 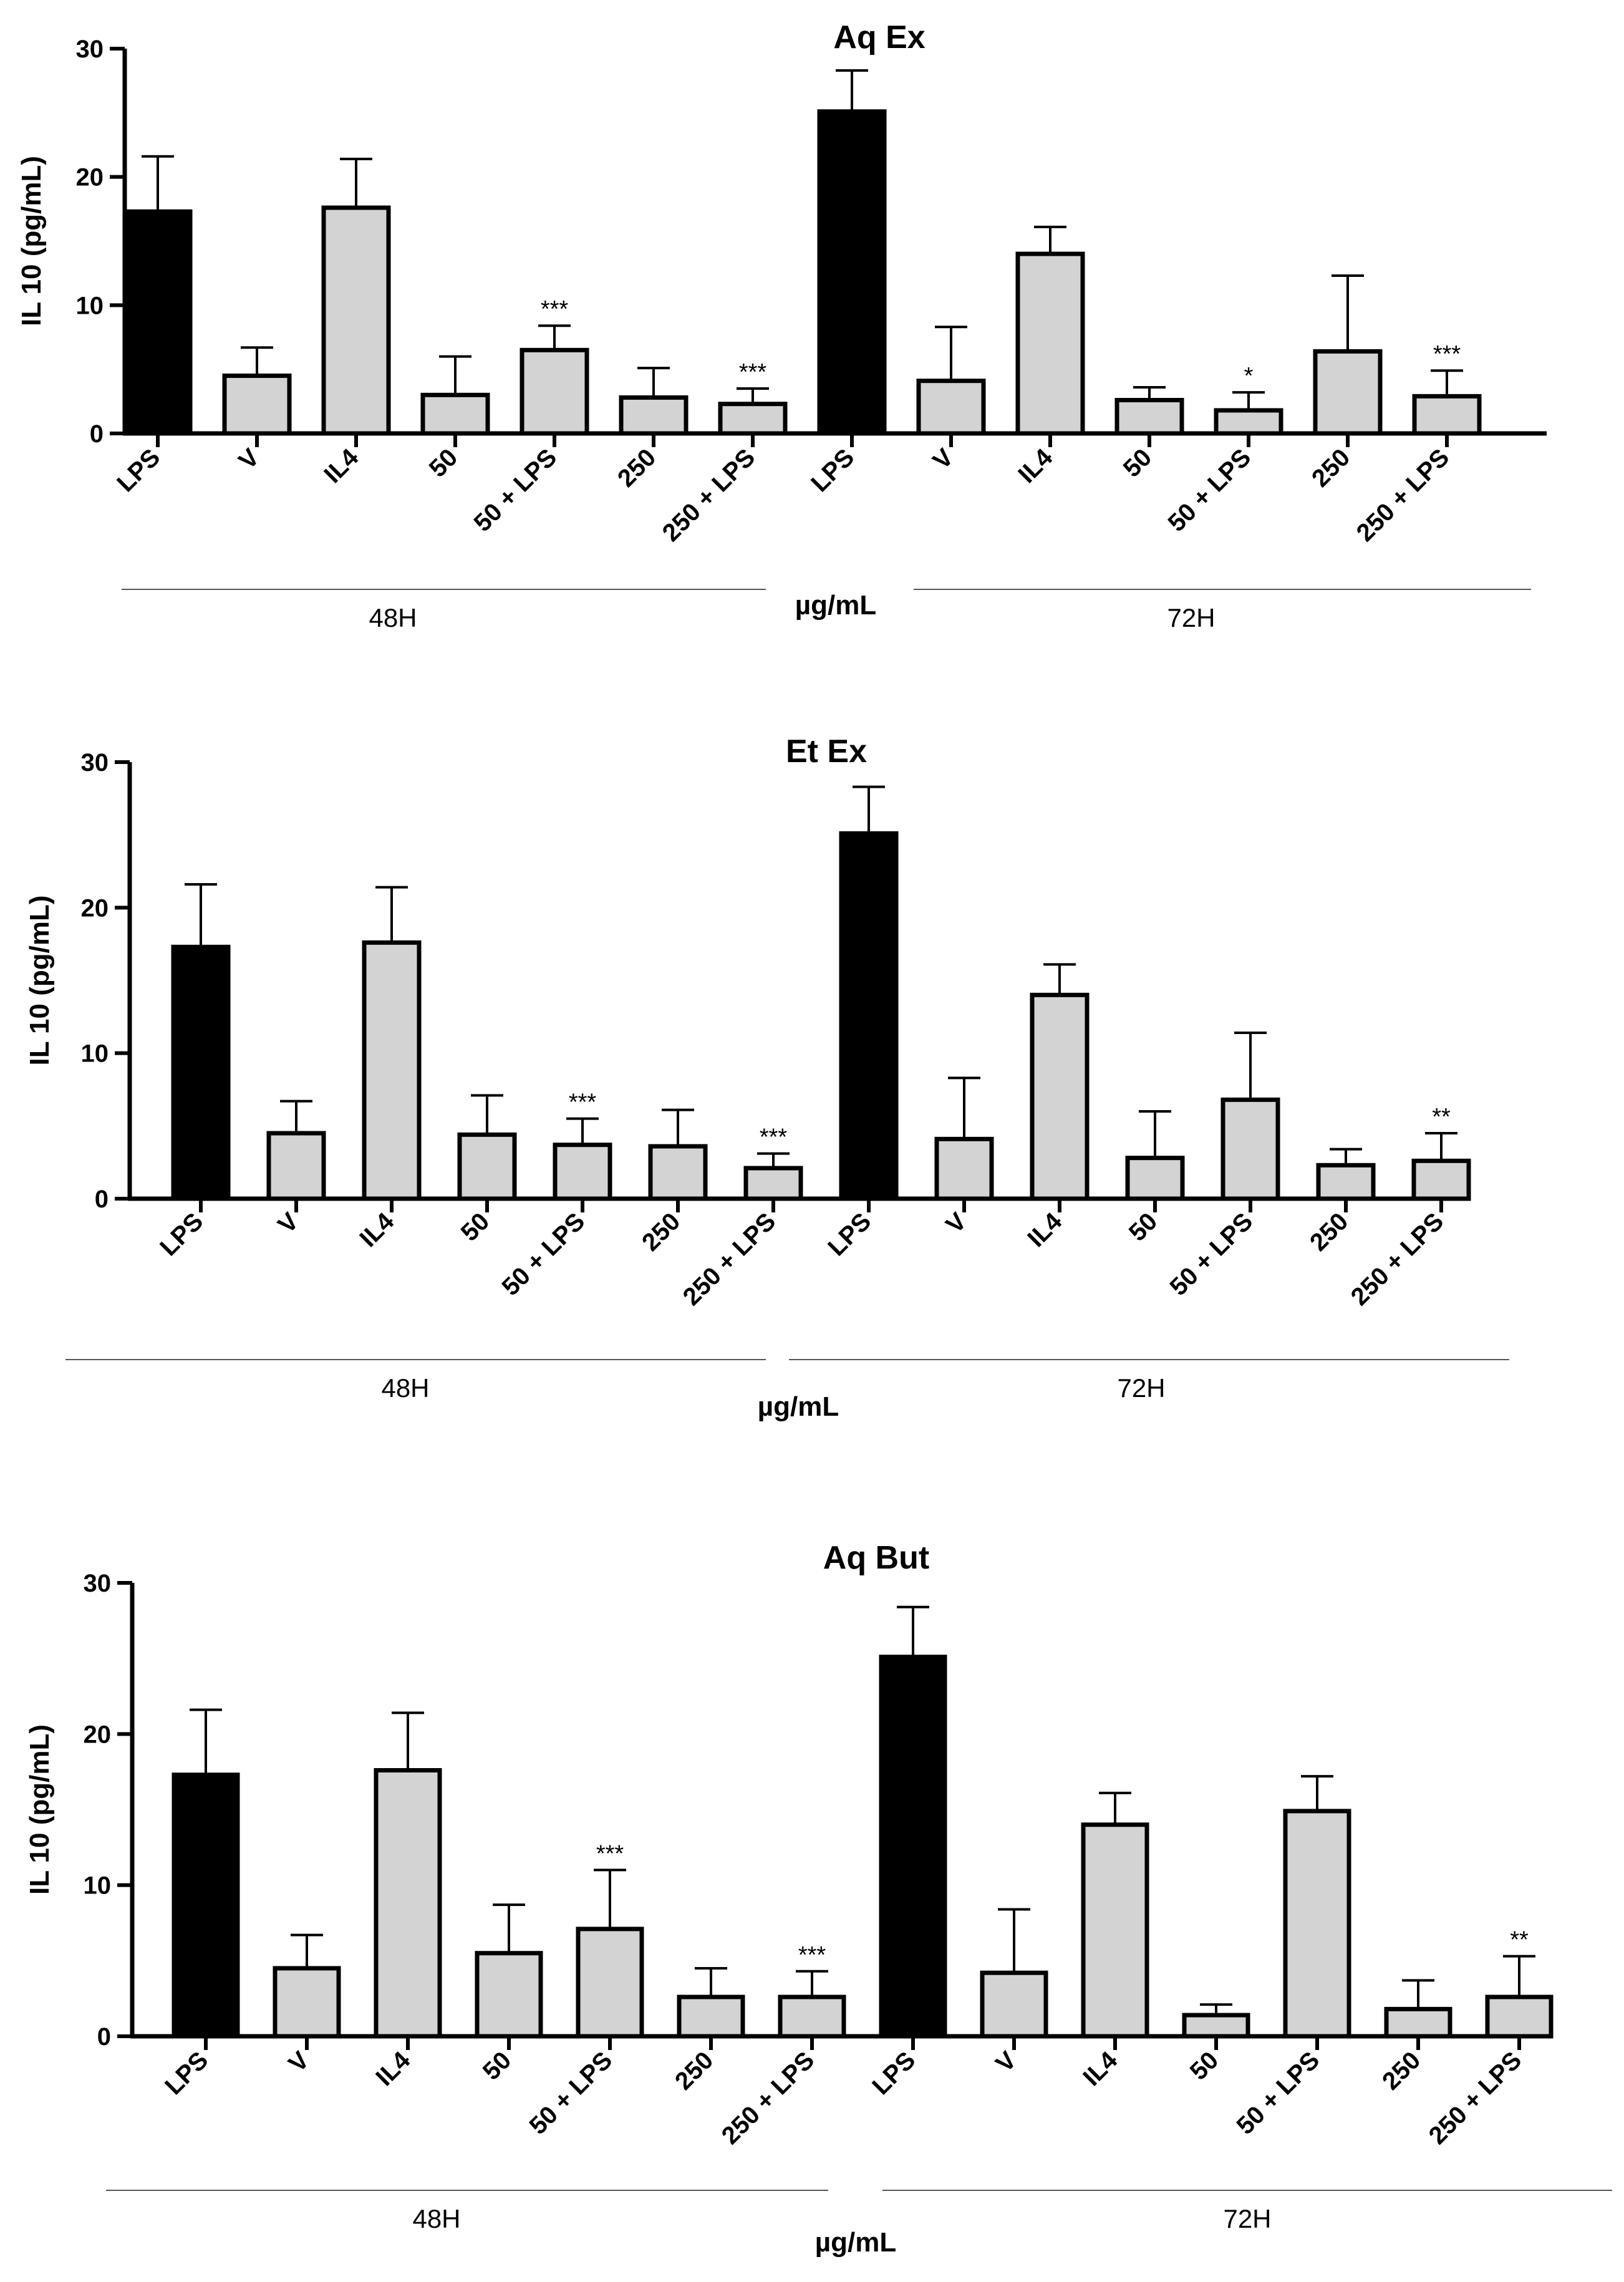 What do you see at coordinates (1249, 376) in the screenshot?
I see `significance-label: *` at bounding box center [1249, 376].